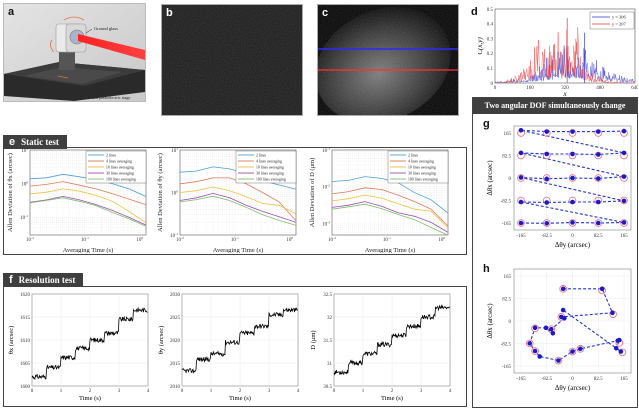 The width and height of the screenshot is (639, 409). What do you see at coordinates (289, 239) in the screenshot?
I see `x-tick-label: 100` at bounding box center [289, 239].